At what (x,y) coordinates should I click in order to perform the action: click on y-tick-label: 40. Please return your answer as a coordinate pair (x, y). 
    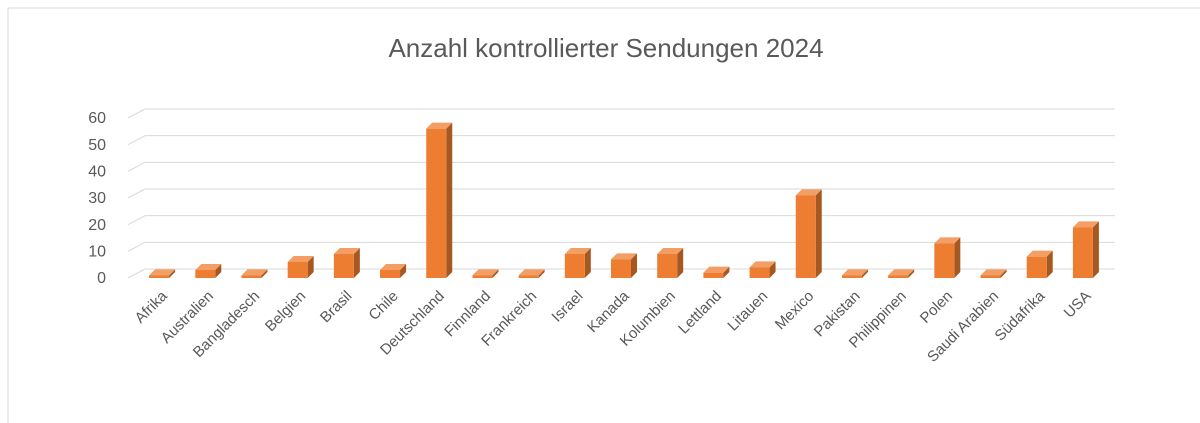
    Looking at the image, I should click on (97, 172).